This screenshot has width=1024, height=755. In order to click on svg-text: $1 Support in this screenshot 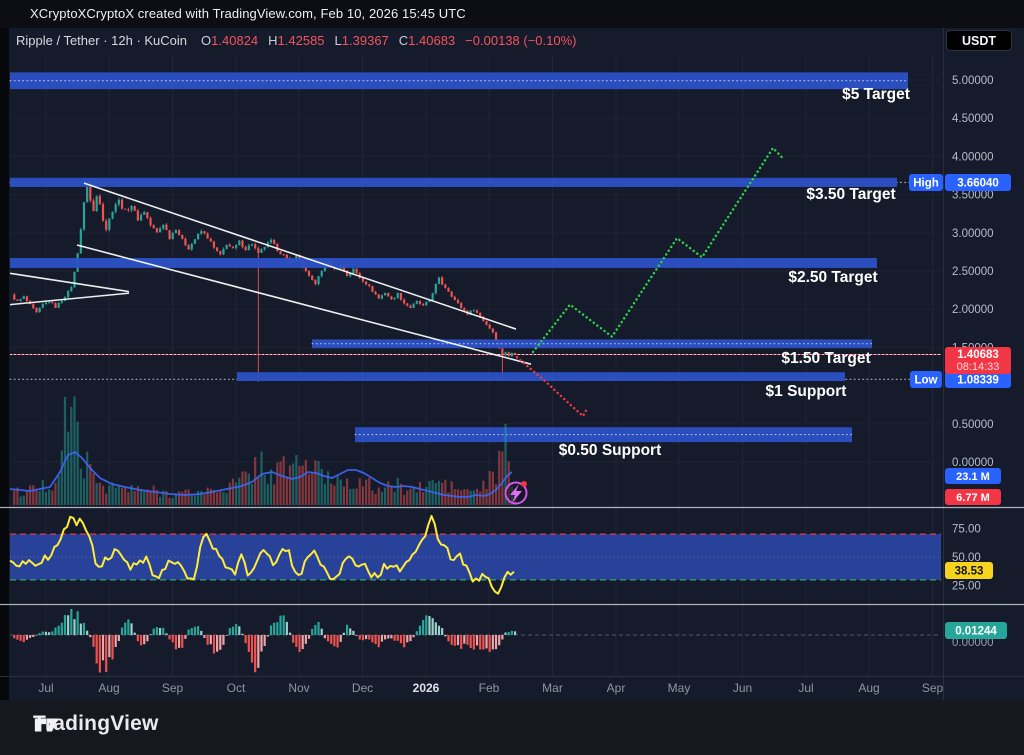, I will do `click(806, 391)`.